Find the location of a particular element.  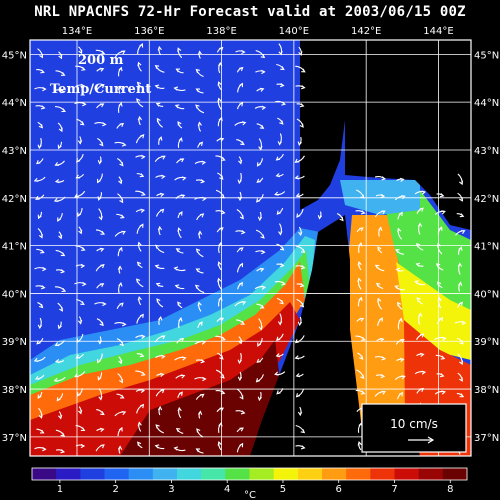

colorbar-tick-label: 7 is located at coordinates (394, 489).